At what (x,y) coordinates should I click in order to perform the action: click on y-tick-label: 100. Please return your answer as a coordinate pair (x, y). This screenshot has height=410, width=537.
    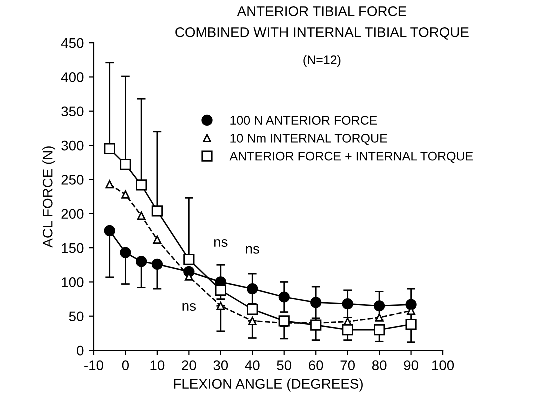
    Looking at the image, I should click on (73, 283).